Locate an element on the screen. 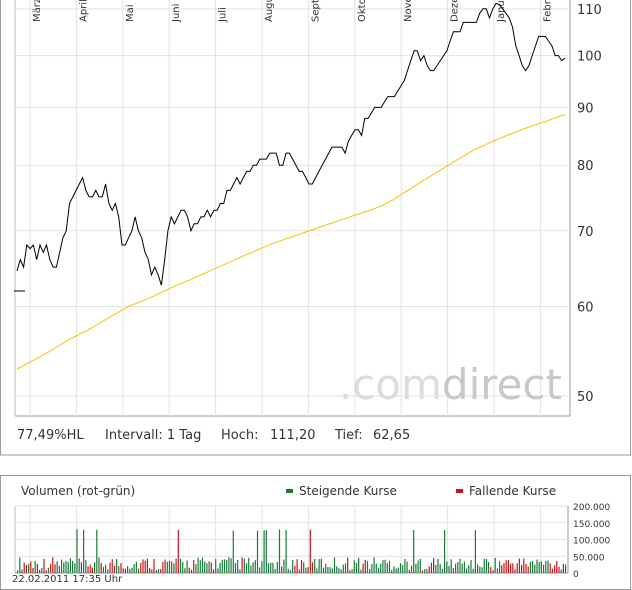 Image resolution: width=632 pixels, height=590 pixels. legend-up-swatch is located at coordinates (289, 491).